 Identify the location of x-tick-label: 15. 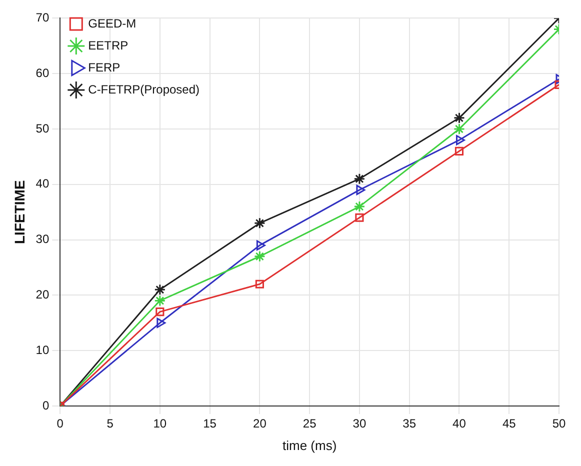
(210, 423).